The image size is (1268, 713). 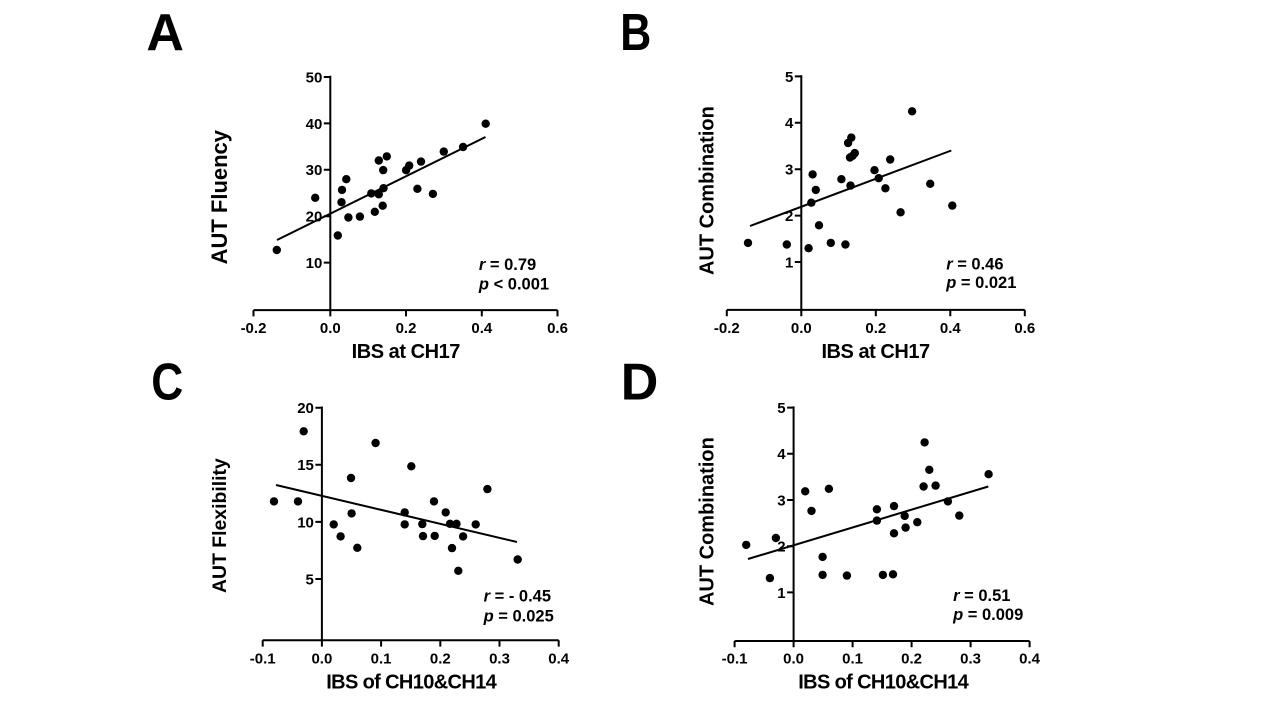 What do you see at coordinates (517, 597) in the screenshot?
I see `svg-text: r = - 0.45` at bounding box center [517, 597].